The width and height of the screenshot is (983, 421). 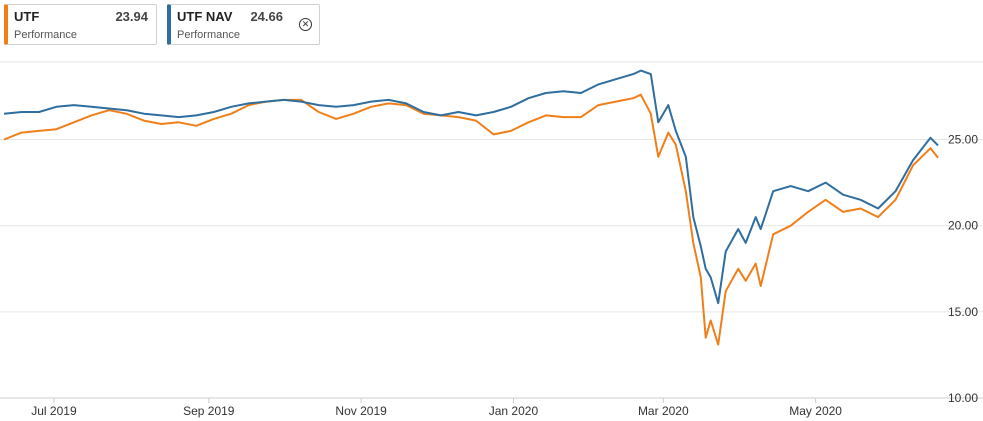 What do you see at coordinates (963, 226) in the screenshot?
I see `y-tick-label: 20.00` at bounding box center [963, 226].